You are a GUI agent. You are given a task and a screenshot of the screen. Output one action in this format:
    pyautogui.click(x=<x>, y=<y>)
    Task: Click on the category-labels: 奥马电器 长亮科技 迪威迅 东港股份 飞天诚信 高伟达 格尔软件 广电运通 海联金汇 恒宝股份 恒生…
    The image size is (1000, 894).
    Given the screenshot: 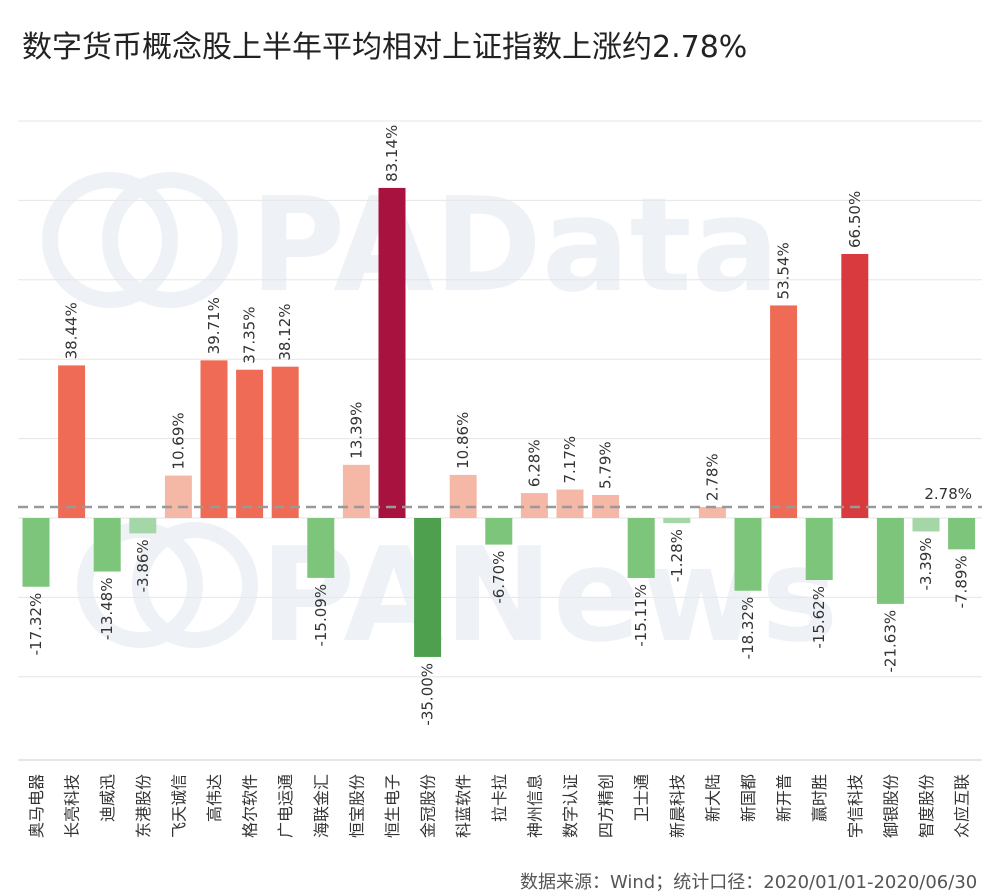 What is the action you would take?
    pyautogui.click(x=499, y=806)
    